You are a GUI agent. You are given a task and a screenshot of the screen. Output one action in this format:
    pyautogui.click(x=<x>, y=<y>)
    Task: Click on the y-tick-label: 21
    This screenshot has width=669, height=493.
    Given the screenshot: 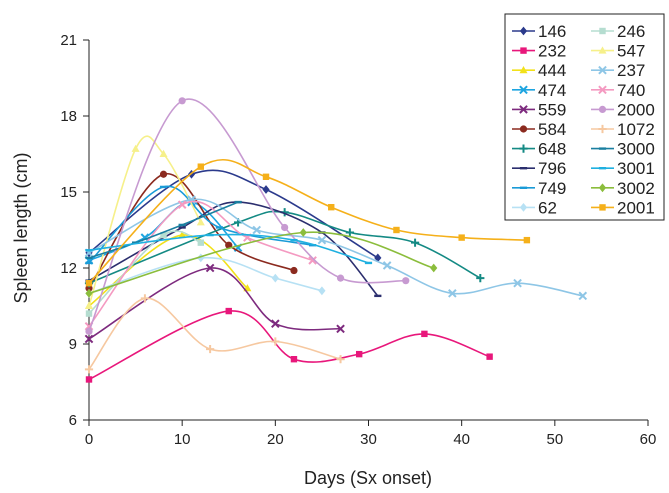 What is the action you would take?
    pyautogui.click(x=68, y=40)
    